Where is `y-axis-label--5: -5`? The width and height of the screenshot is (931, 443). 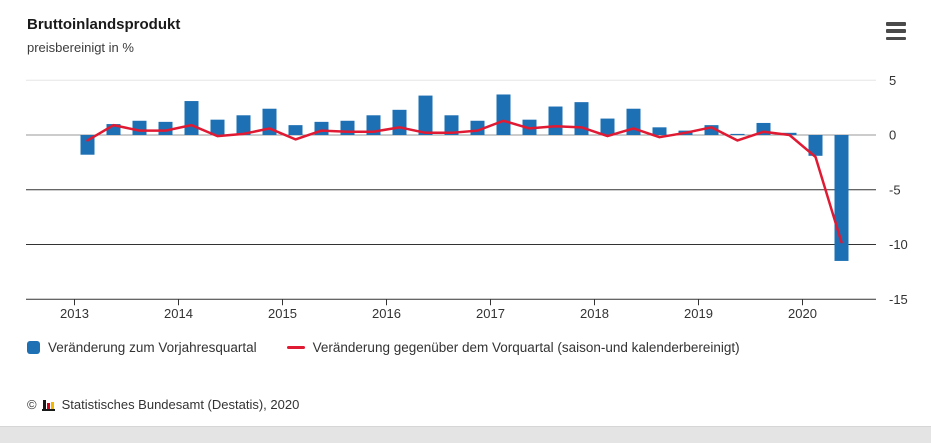
y-axis-label--5: -5 is located at coordinates (895, 189).